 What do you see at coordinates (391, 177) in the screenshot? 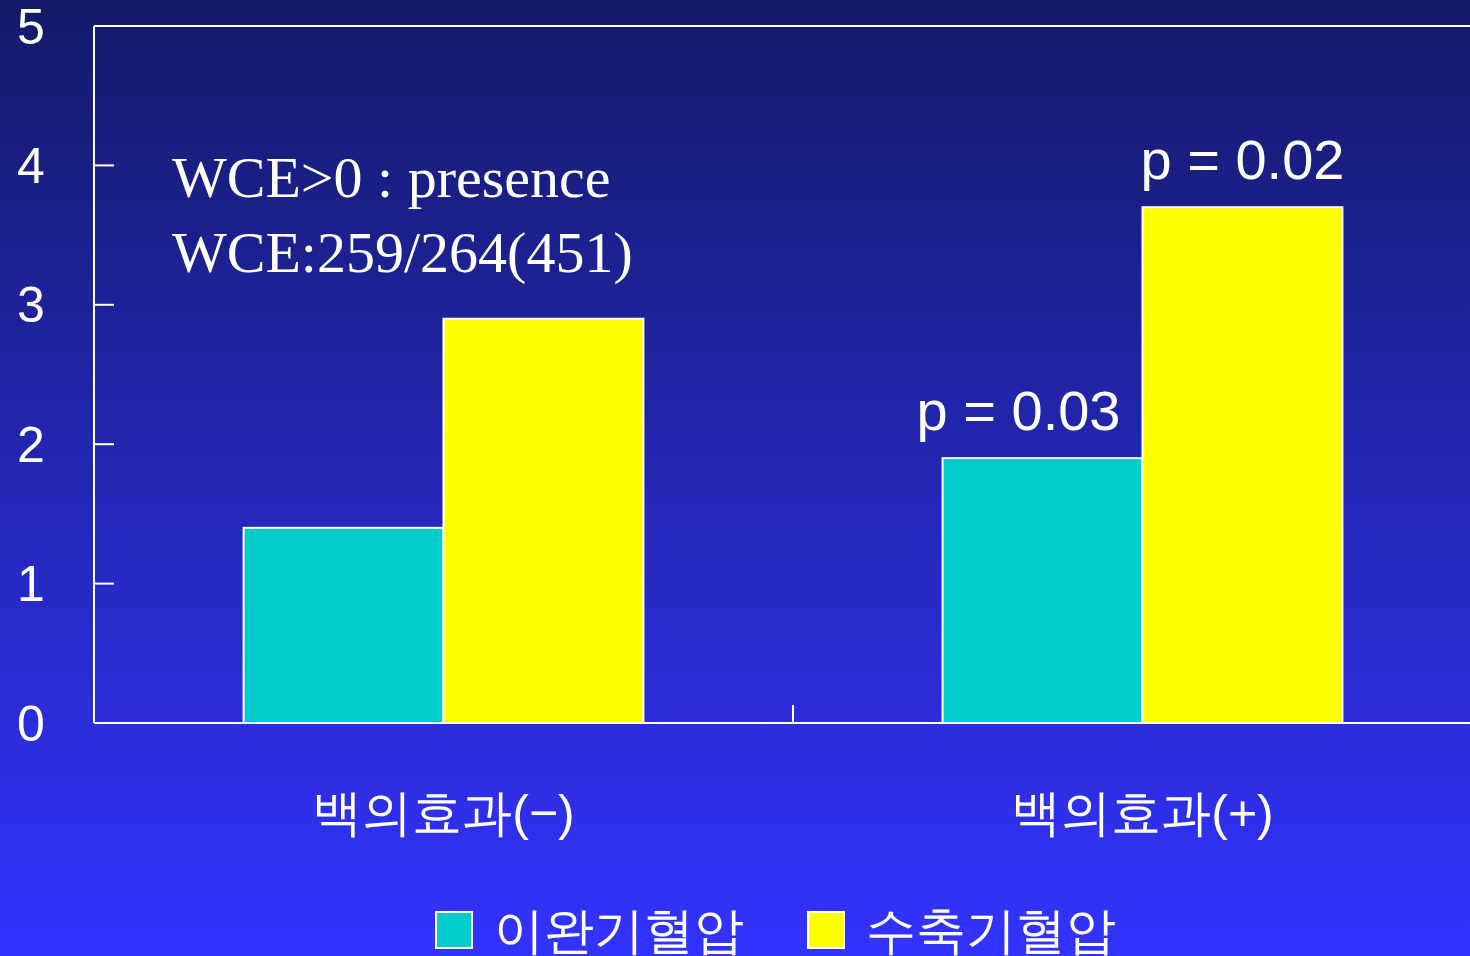
I see `annotation: WCE>0 : presence` at bounding box center [391, 177].